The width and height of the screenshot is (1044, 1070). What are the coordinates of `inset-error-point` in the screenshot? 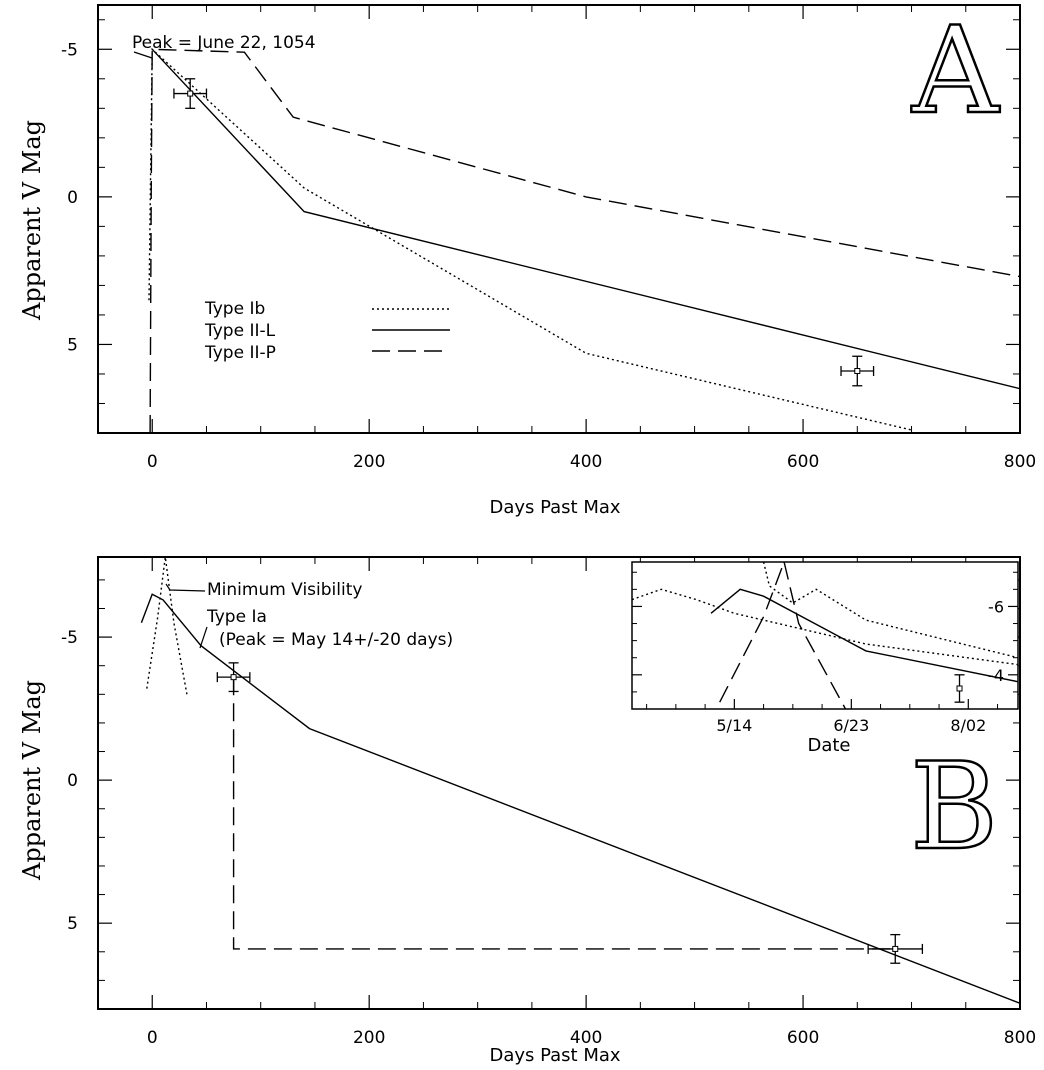 It's located at (959, 688).